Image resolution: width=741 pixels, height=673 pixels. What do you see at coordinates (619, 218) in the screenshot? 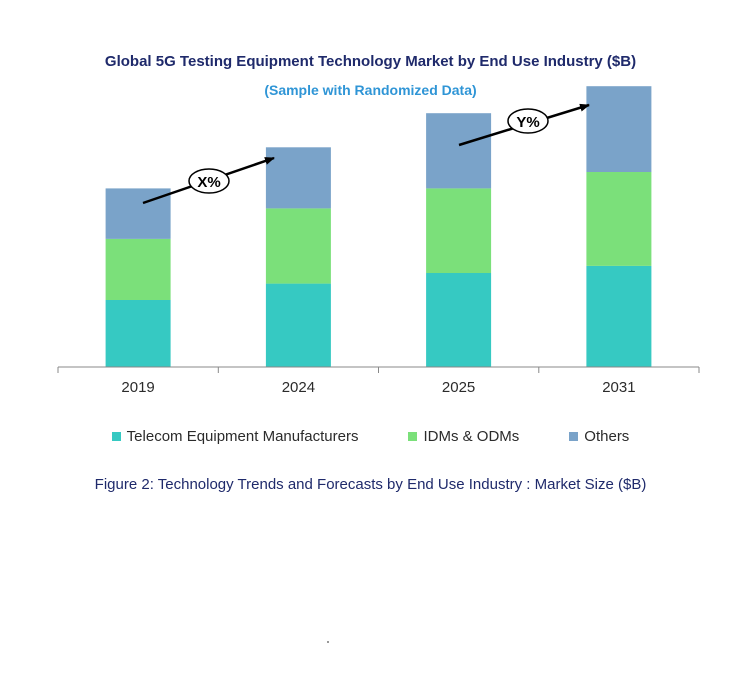
I see `bar-idms-2031` at bounding box center [619, 218].